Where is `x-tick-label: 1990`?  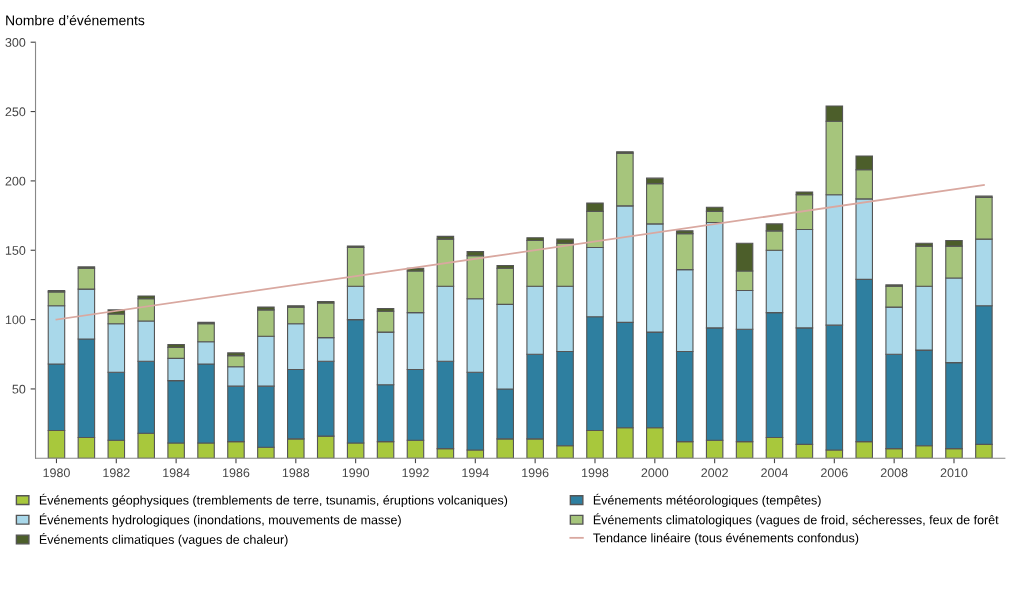 x-tick-label: 1990 is located at coordinates (356, 473).